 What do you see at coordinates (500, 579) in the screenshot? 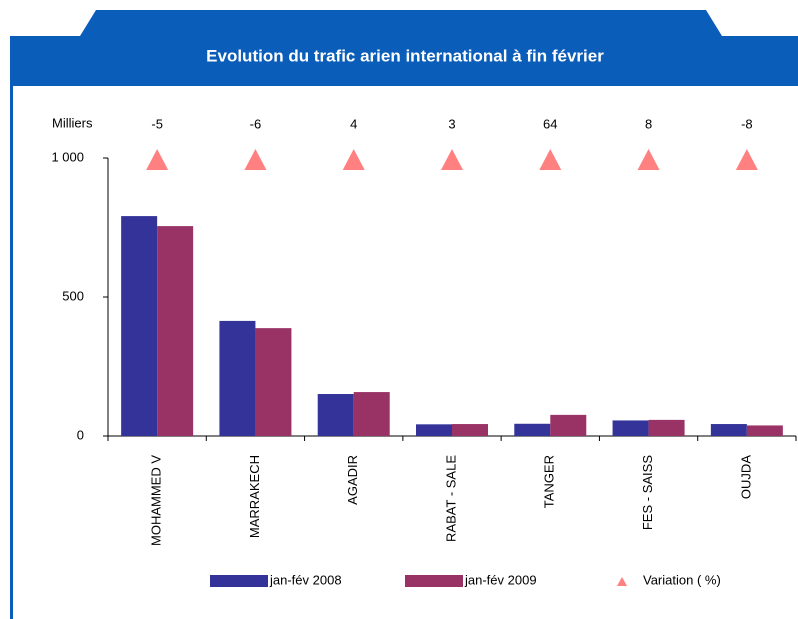
I see `legend-label: jan-fév 2009` at bounding box center [500, 579].